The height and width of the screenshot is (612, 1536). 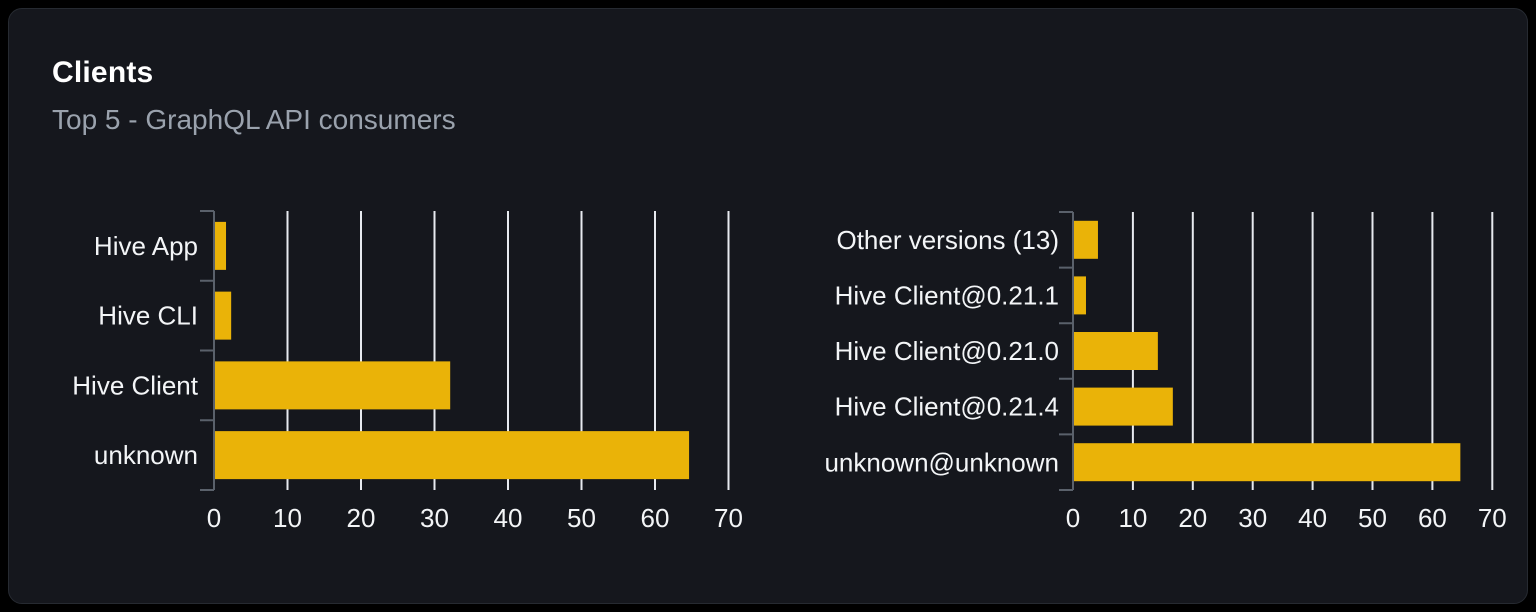 I want to click on page-subtitle: Top 5 - GraphQL API consumers, so click(x=254, y=119).